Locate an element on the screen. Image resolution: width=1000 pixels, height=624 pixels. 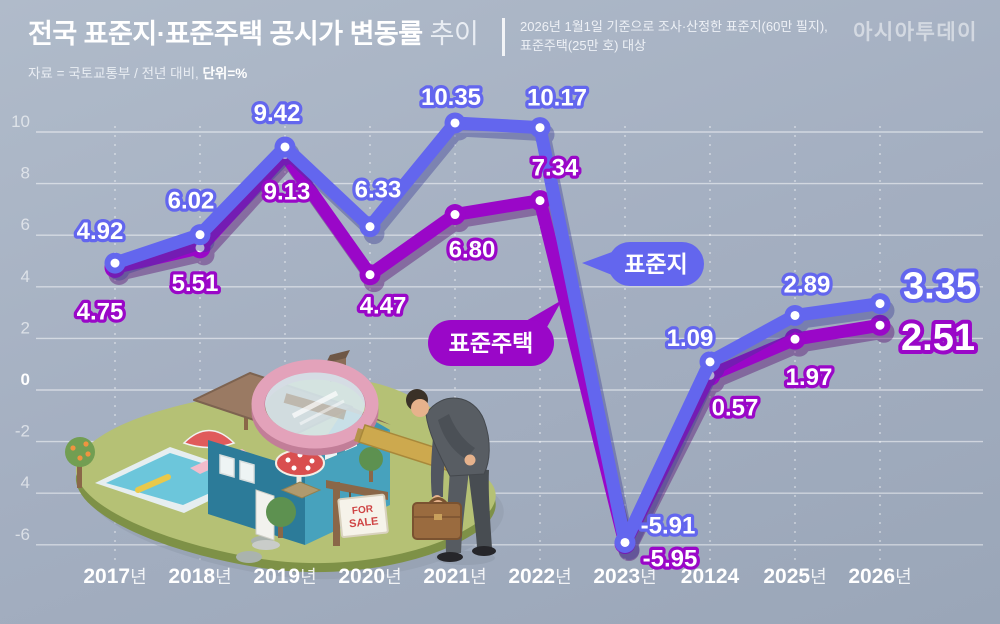
value-label: 2.51 is located at coordinates (938, 338).